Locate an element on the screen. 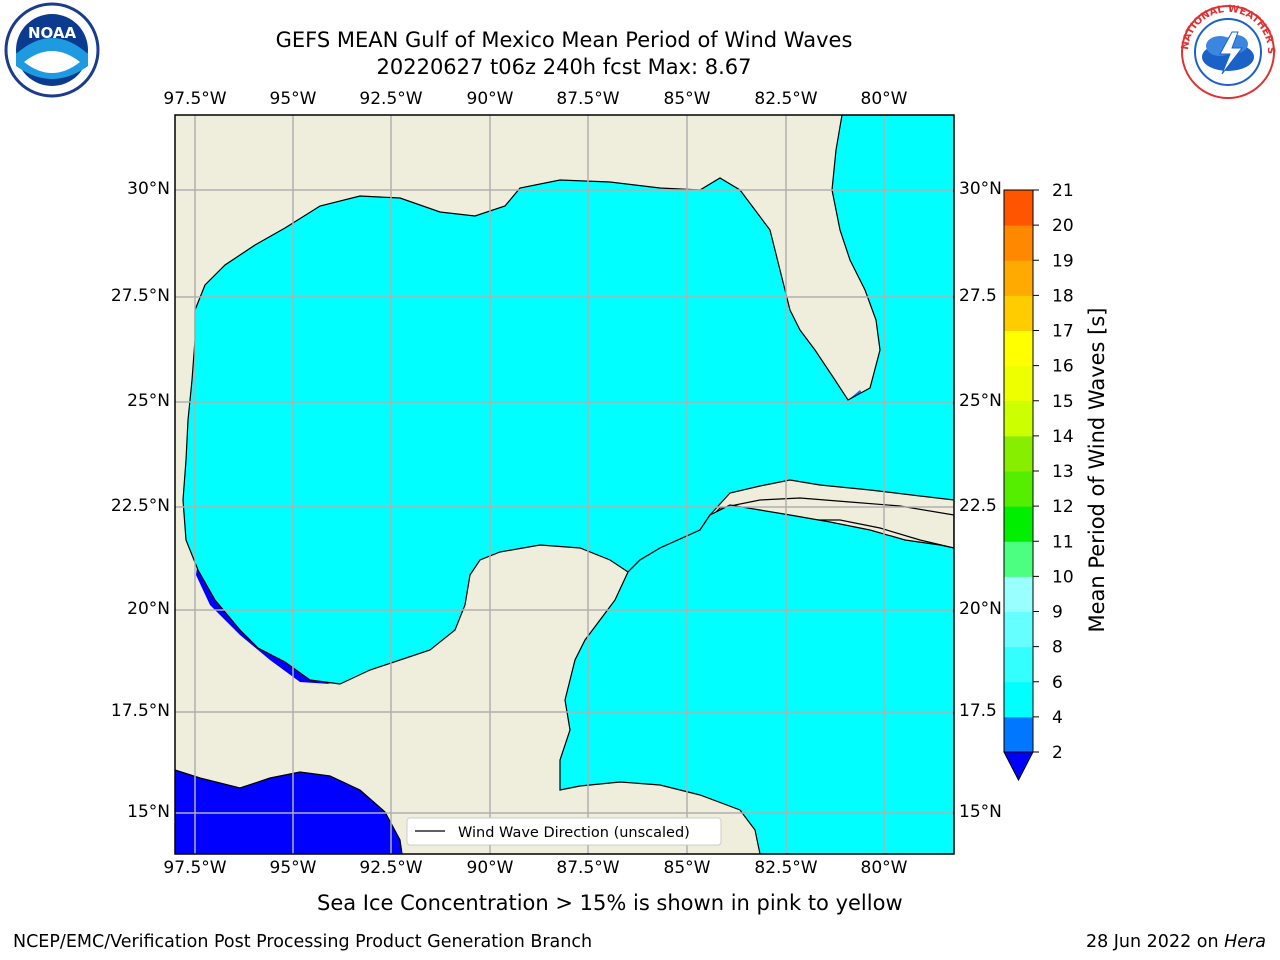  colorbar-tick-label: 13 is located at coordinates (1063, 472).